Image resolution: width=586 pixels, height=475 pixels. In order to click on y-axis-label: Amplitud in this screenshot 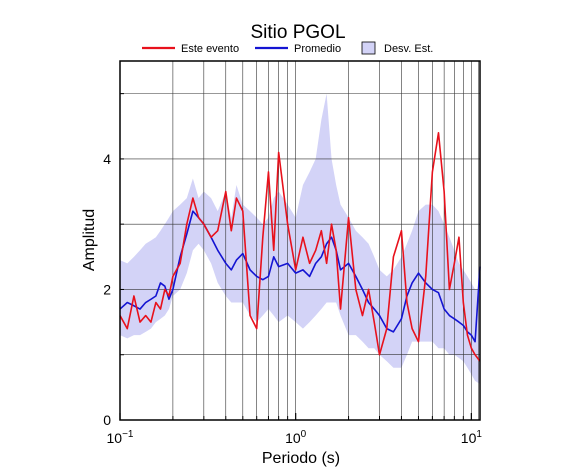, I will do `click(89, 240)`.